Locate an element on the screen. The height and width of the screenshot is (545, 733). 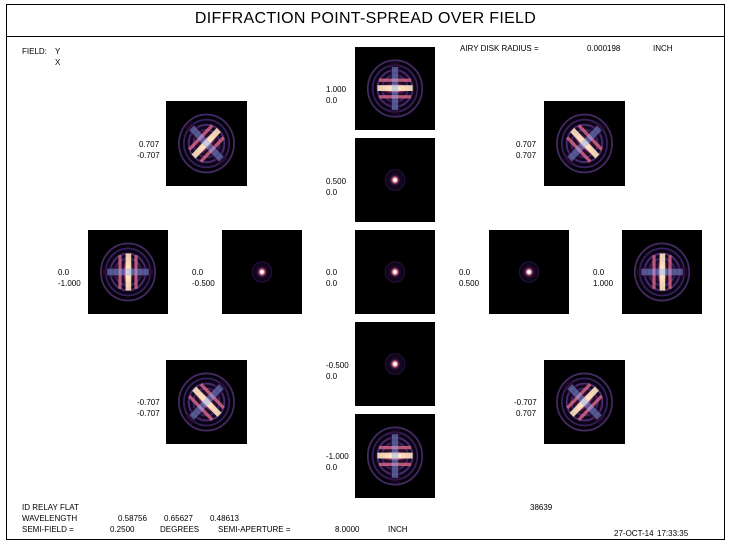
wavelength-value: 0.58756 is located at coordinates (132, 518).